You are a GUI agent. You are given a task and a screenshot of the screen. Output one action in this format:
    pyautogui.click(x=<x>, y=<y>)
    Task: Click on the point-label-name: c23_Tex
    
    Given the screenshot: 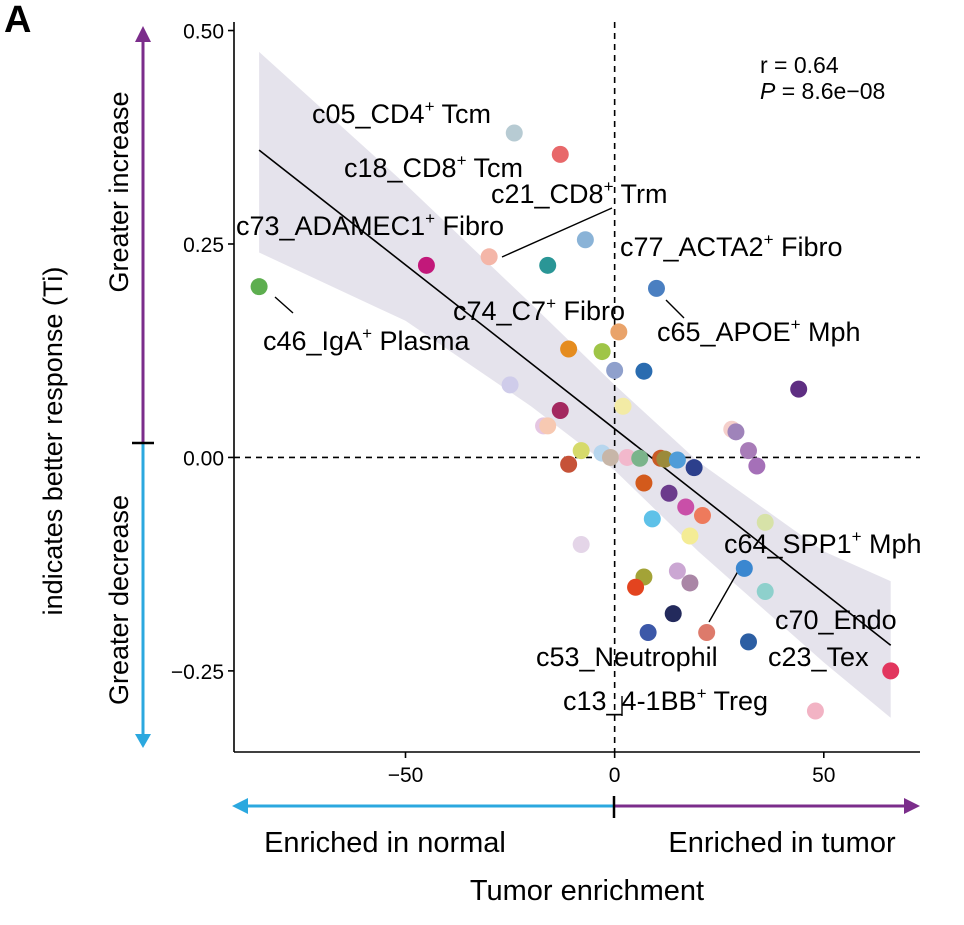 What is the action you would take?
    pyautogui.click(x=818, y=657)
    